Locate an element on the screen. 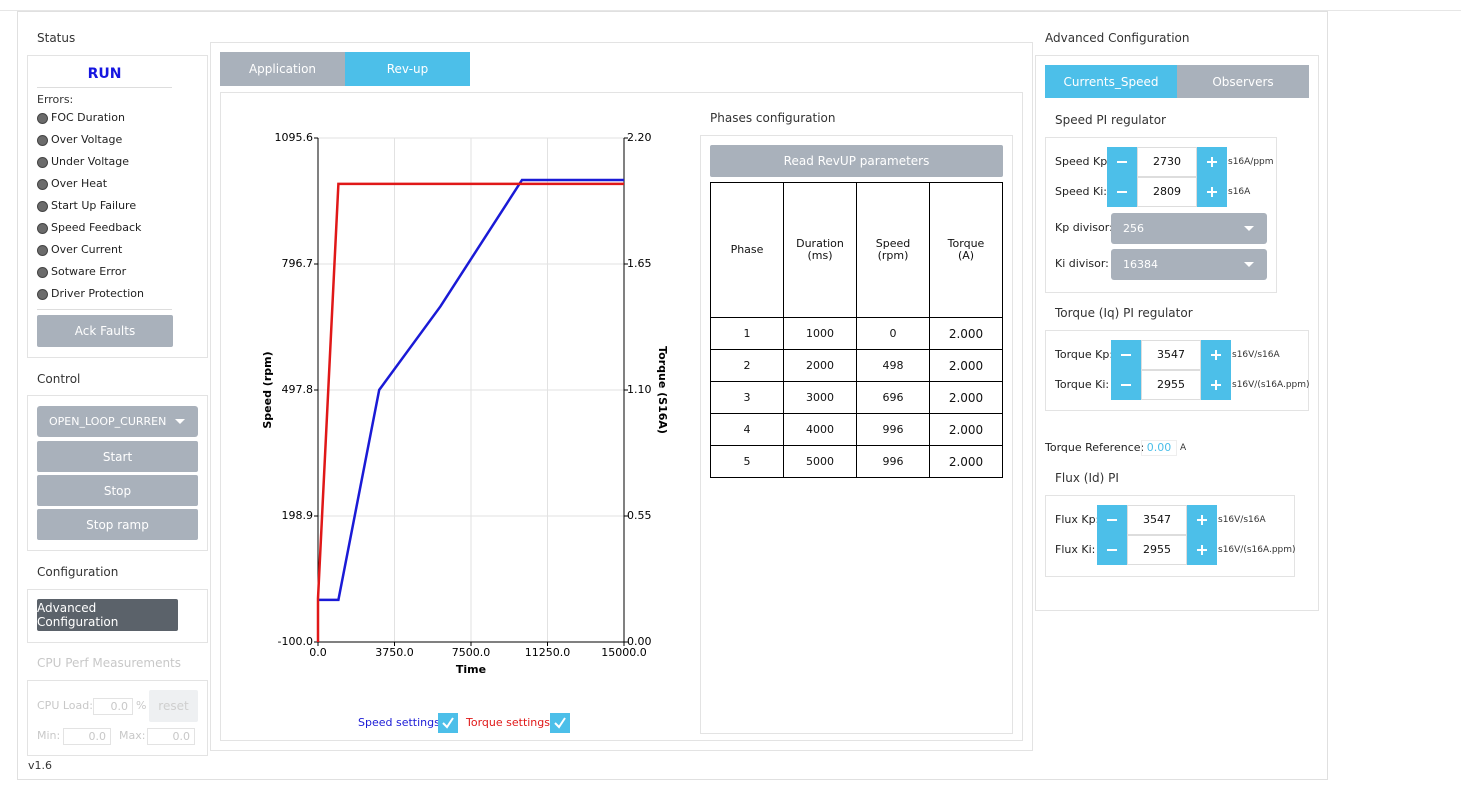 The width and height of the screenshot is (1461, 801). mode-dropdown: OPEN_LOOP_CURREN is located at coordinates (117, 421).